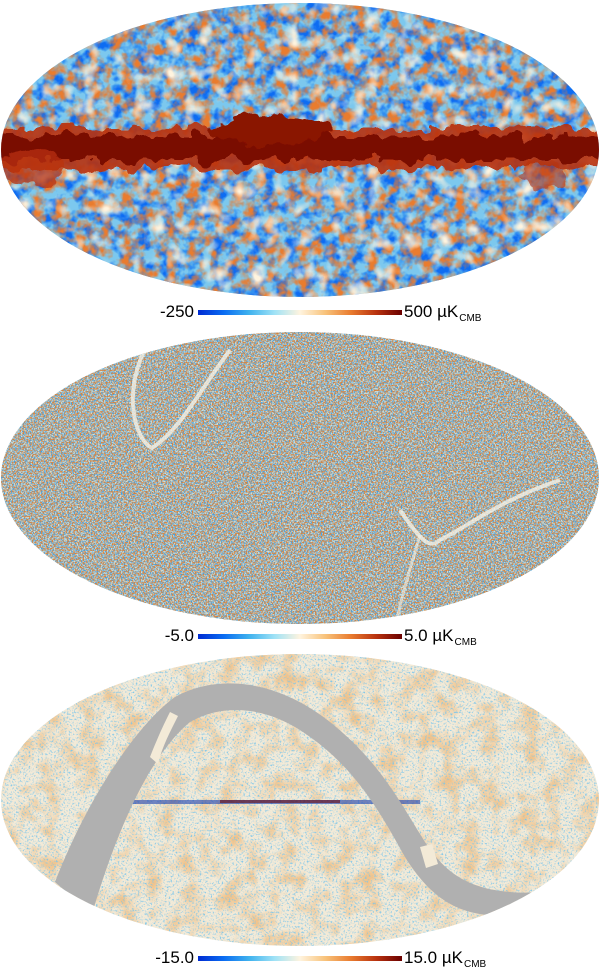 This screenshot has width=600, height=972. I want to click on colorbar-noise: -5.0 5.0 µKCMB, so click(300, 638).